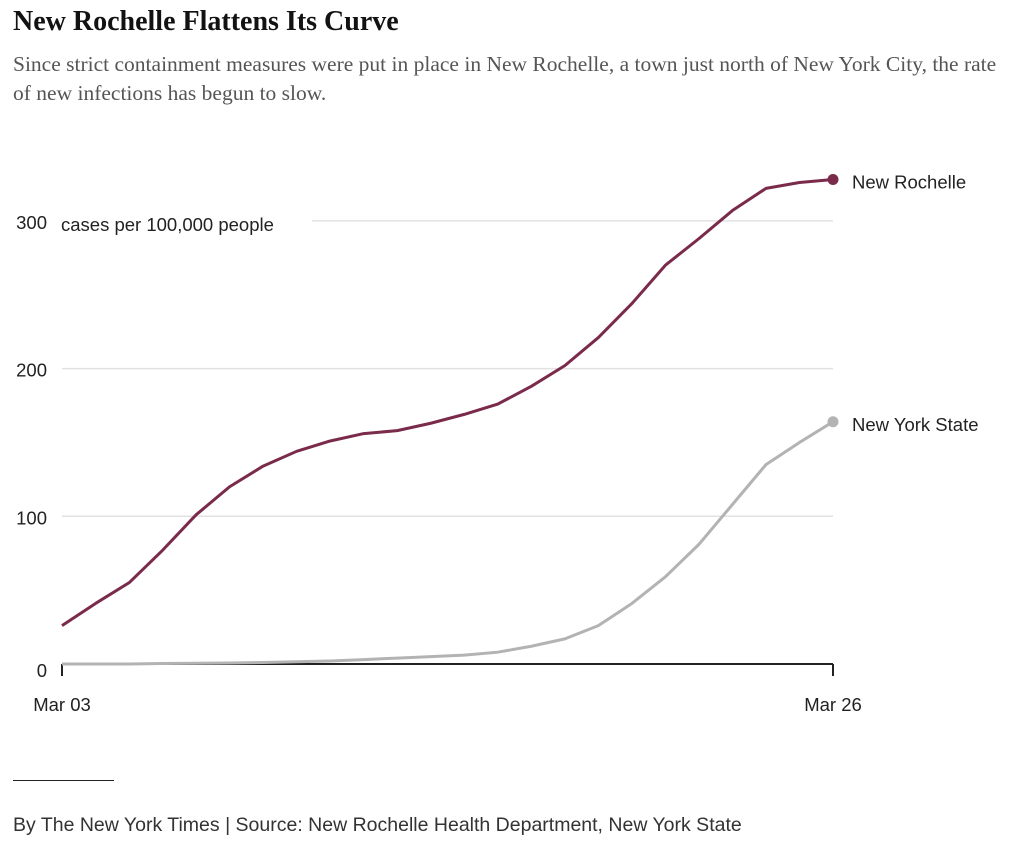  Describe the element at coordinates (62, 704) in the screenshot. I see `x-tick-label: Mar 03` at that location.